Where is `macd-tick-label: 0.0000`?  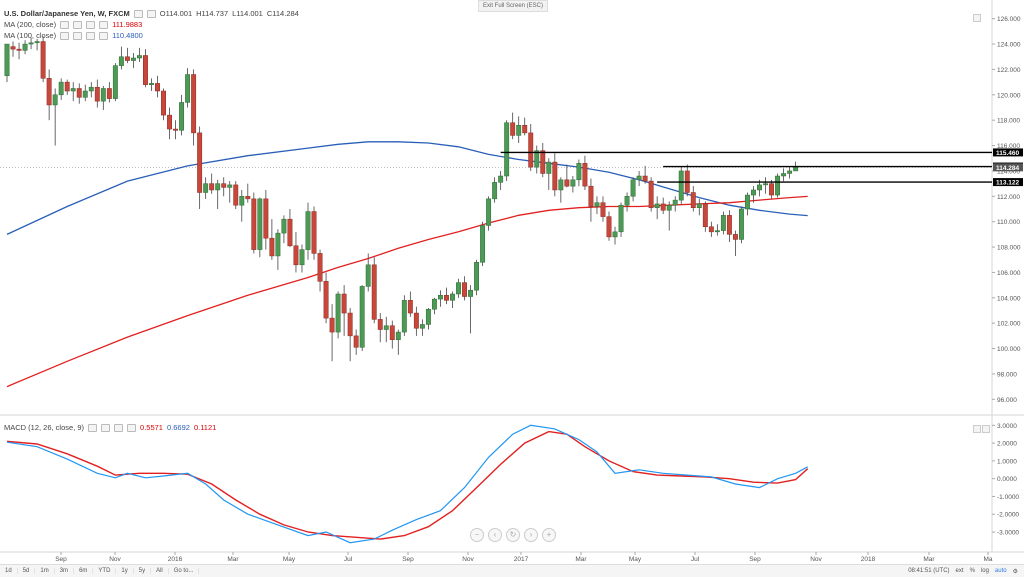
macd-tick-label: 0.0000 is located at coordinates (1007, 479).